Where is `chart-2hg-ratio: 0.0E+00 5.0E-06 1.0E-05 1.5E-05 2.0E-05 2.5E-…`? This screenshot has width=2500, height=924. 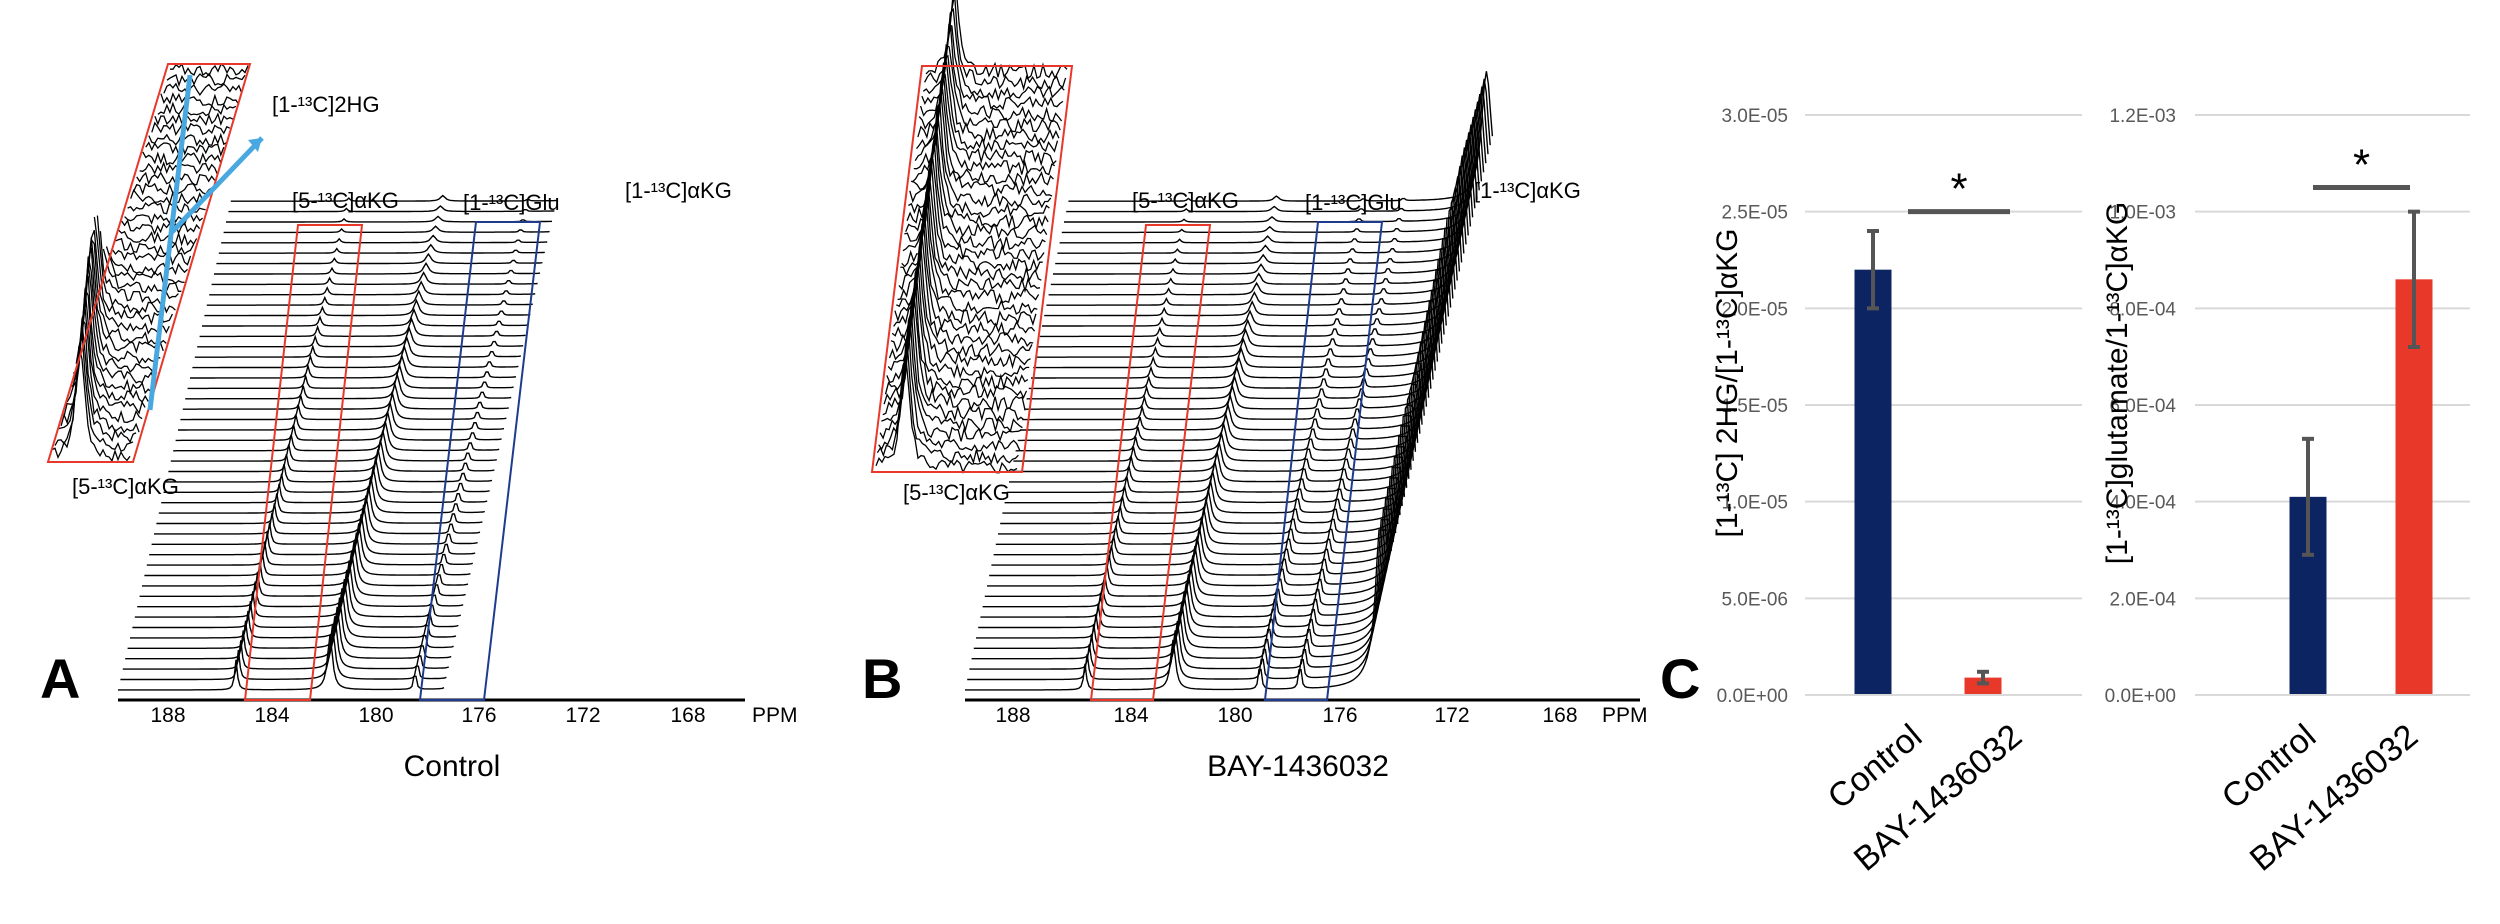 chart-2hg-ratio: 0.0E+00 5.0E-06 1.0E-05 1.5E-05 2.0E-05 2.5E-… is located at coordinates (1896, 492).